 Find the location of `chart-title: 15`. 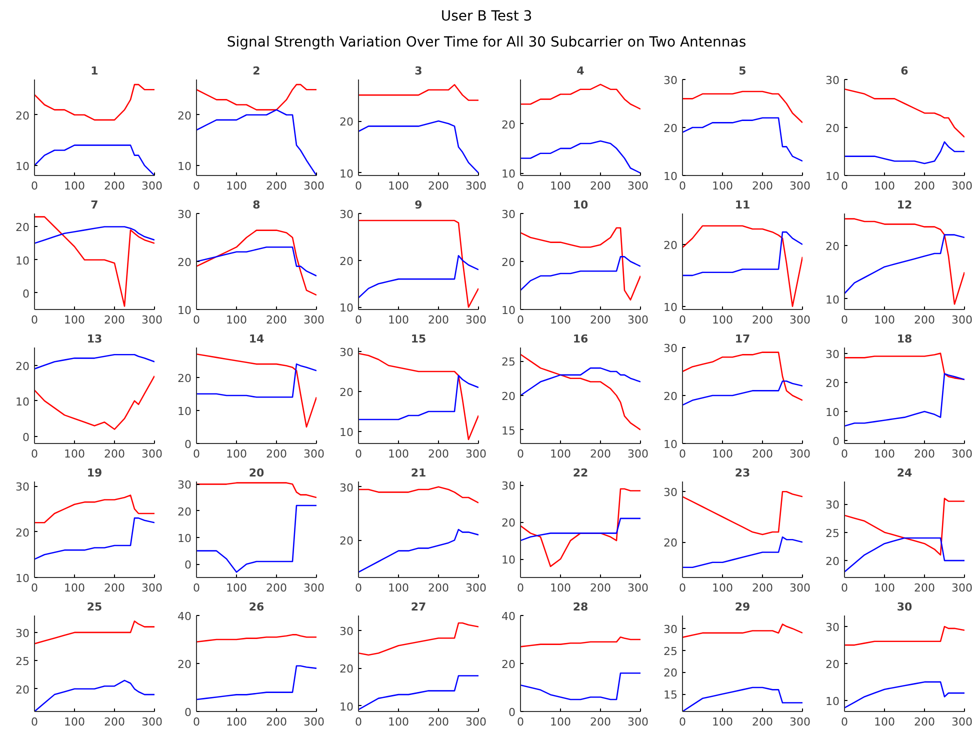

chart-title: 15 is located at coordinates (418, 339).